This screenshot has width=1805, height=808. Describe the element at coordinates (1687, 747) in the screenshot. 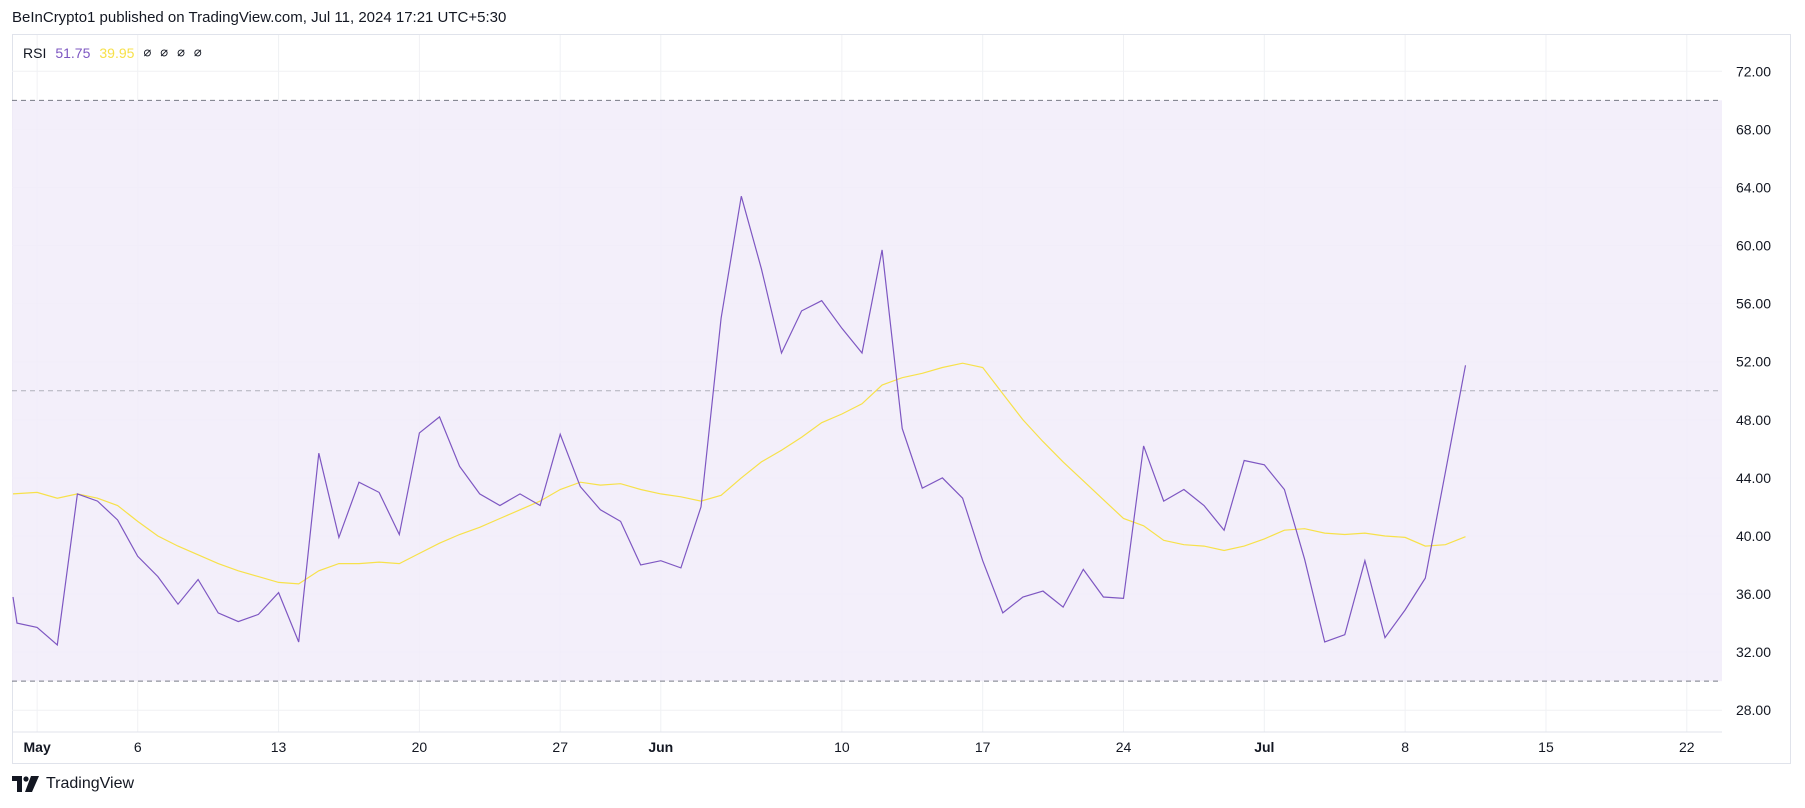

I see `x-tick-label: 22` at that location.